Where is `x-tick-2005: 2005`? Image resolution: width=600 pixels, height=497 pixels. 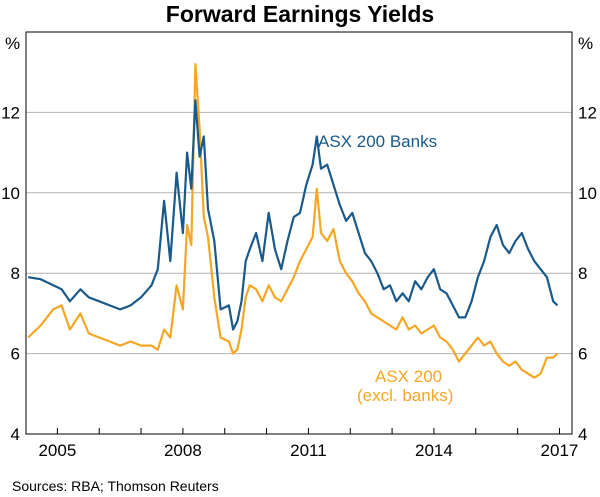 x-tick-2005: 2005 is located at coordinates (57, 450).